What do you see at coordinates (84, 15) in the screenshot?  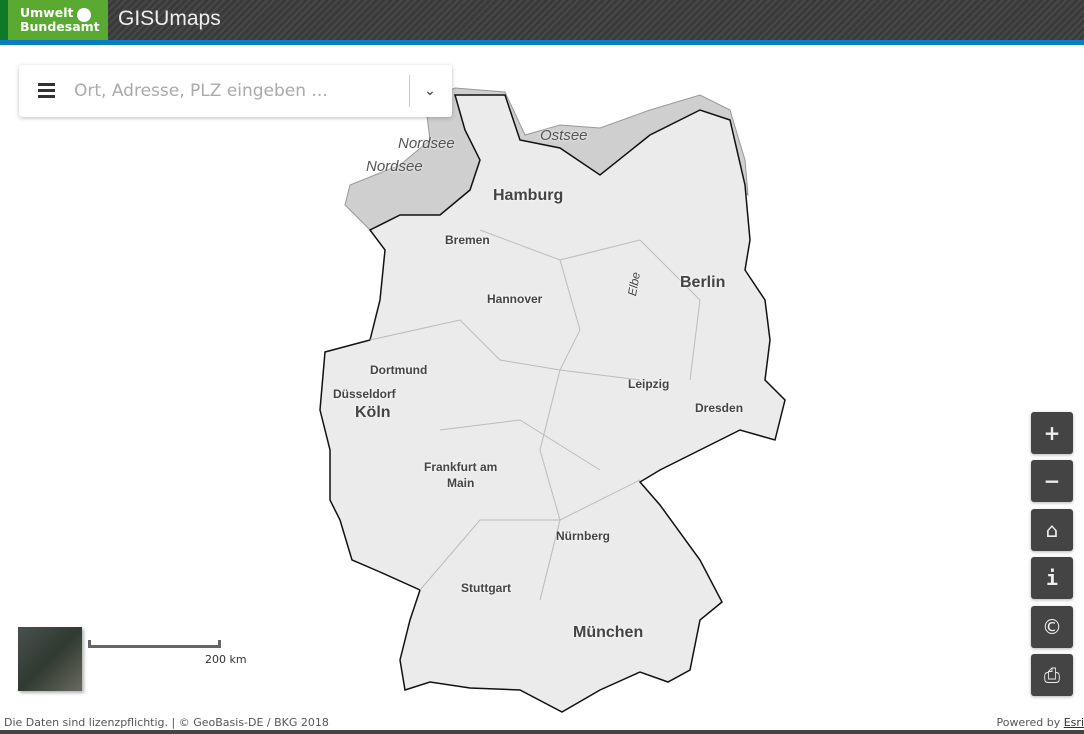 I see `logo-tree-icon` at bounding box center [84, 15].